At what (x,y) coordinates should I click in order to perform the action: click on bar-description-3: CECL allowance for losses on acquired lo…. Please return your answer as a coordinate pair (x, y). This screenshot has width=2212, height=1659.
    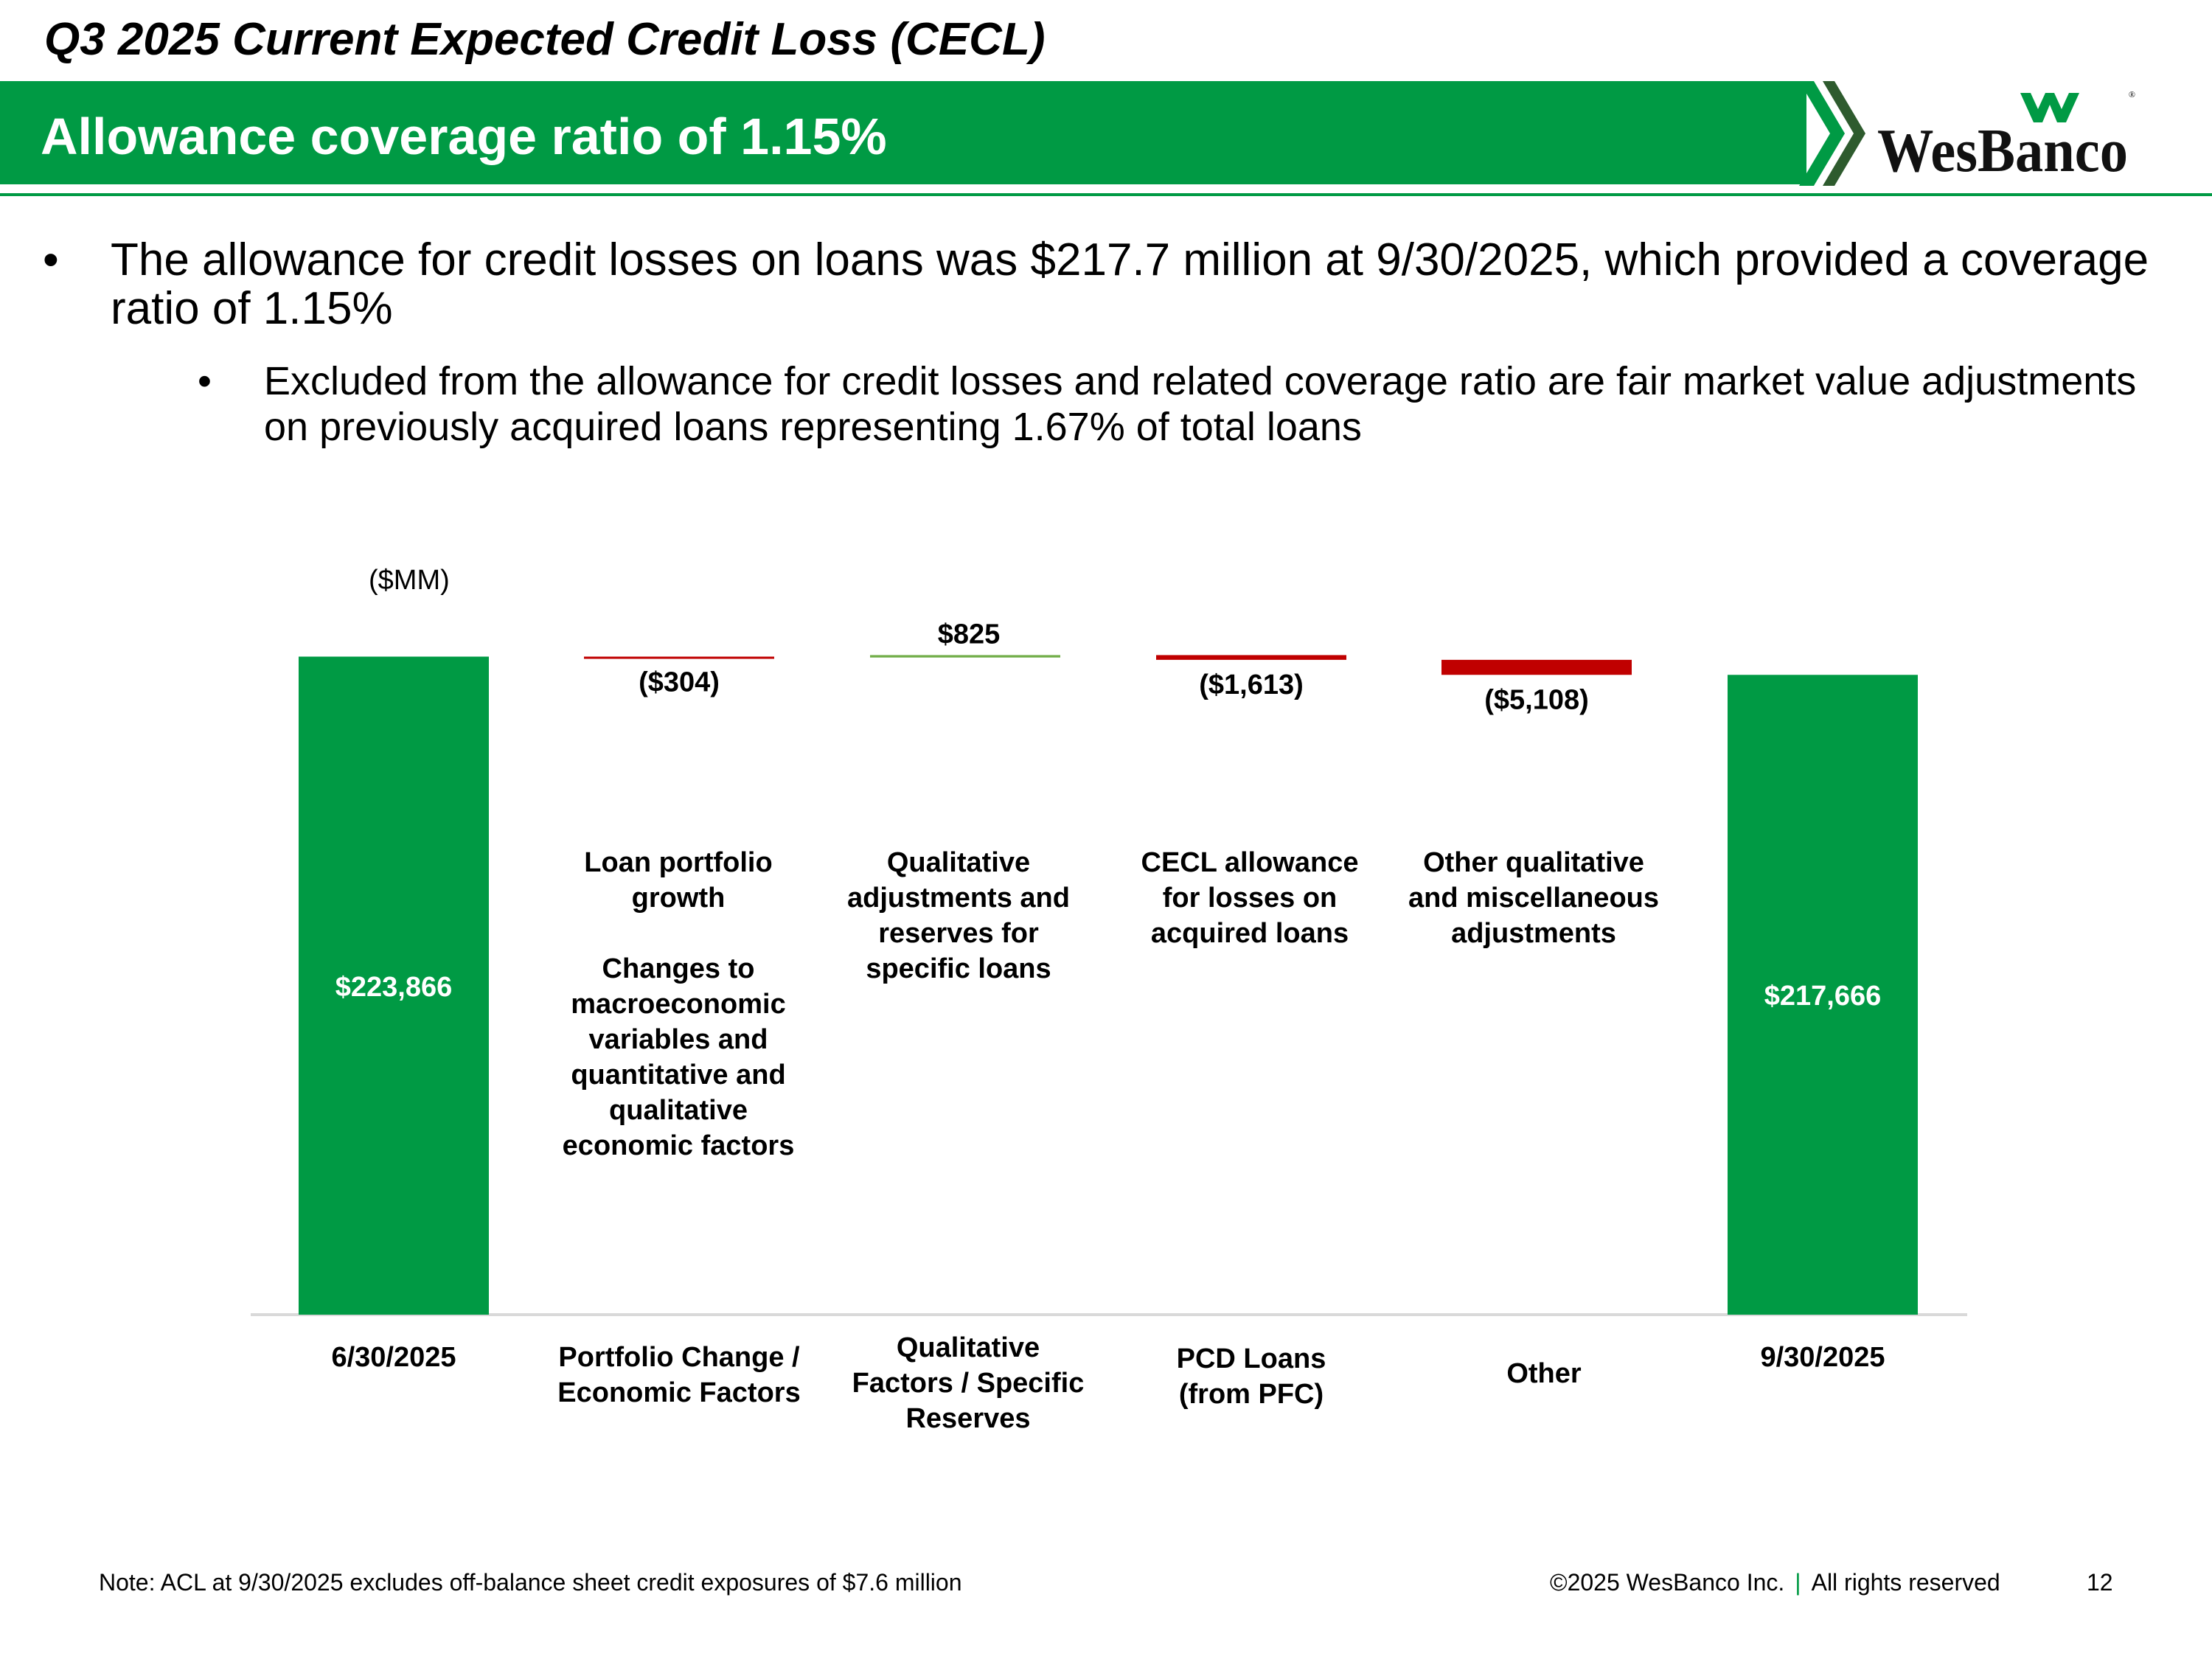
    Looking at the image, I should click on (1250, 898).